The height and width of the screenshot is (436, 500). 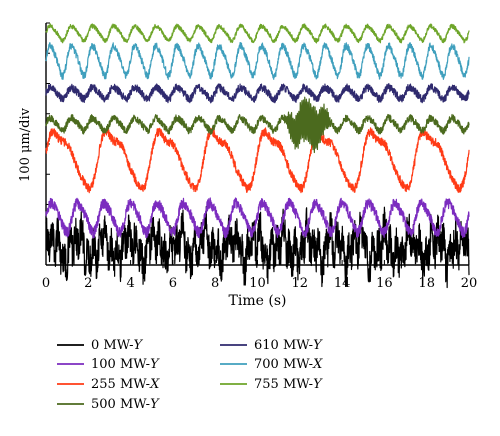 What do you see at coordinates (120, 364) in the screenshot?
I see `legend-label-prefix: 100 MW-` at bounding box center [120, 364].